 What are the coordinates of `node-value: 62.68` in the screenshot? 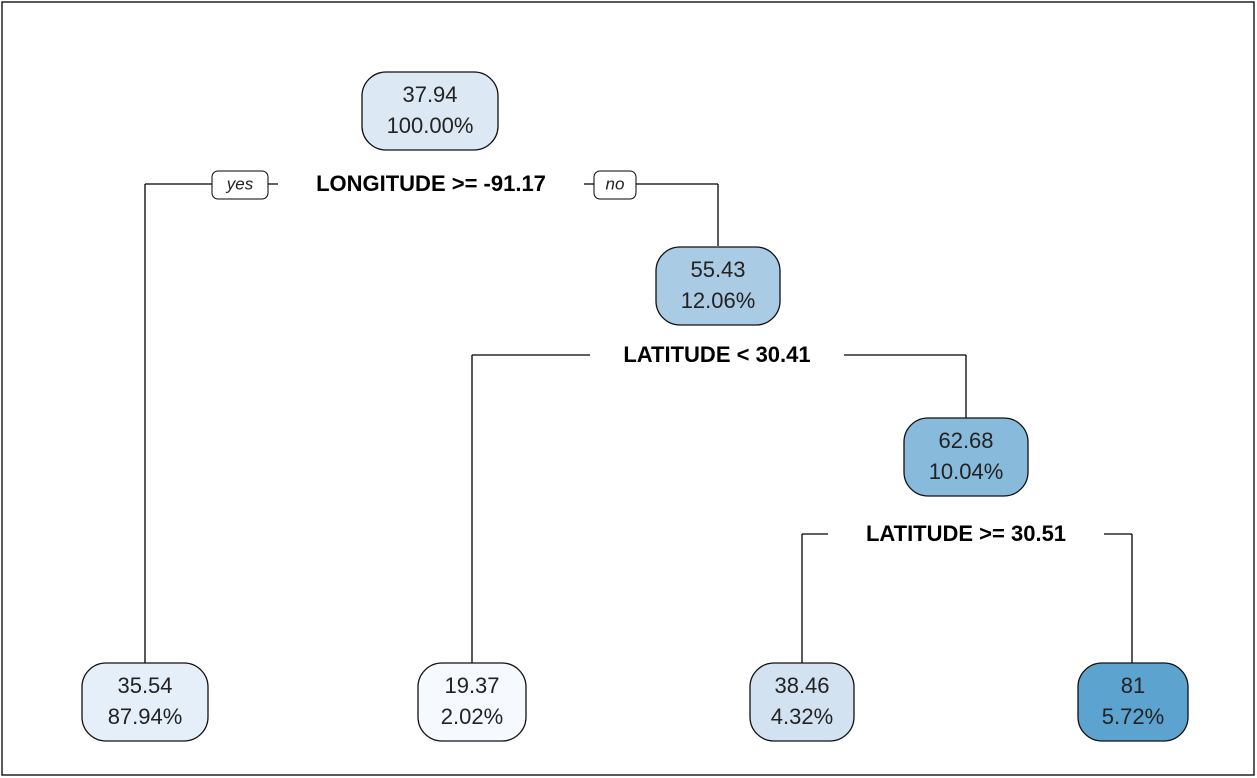 It's located at (965, 440).